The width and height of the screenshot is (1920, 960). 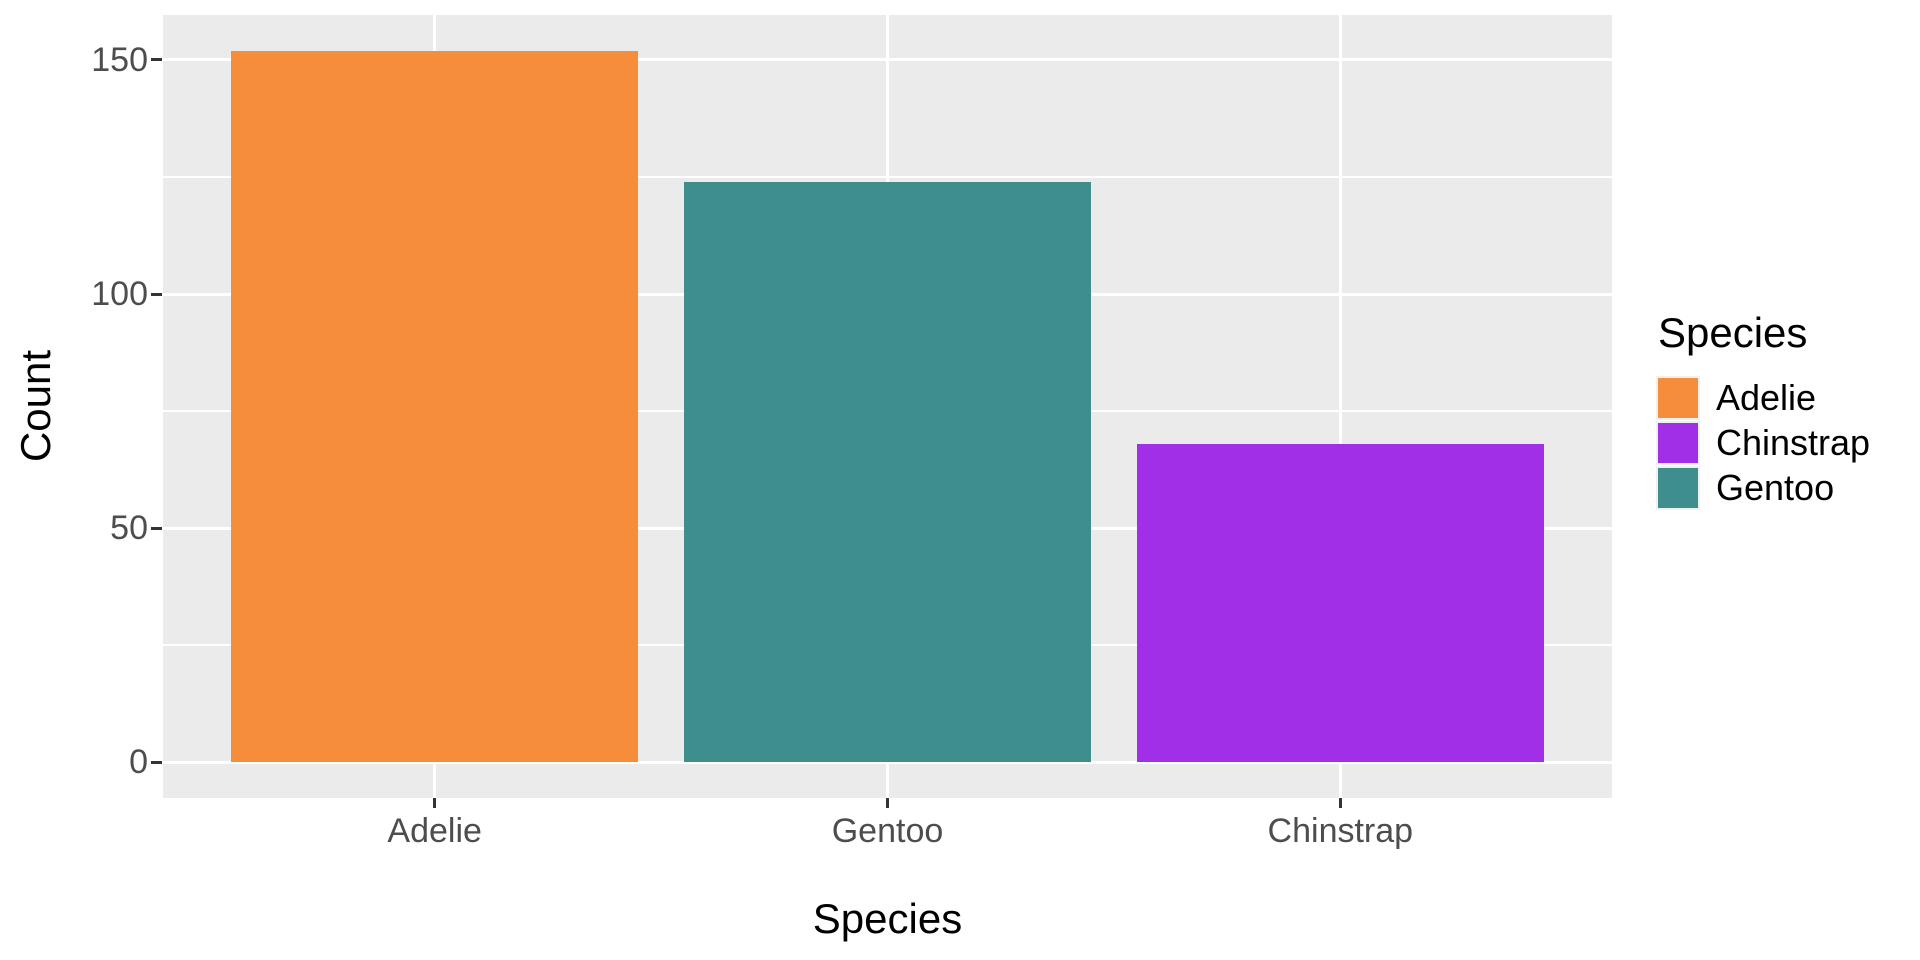 What do you see at coordinates (887, 803) in the screenshot?
I see `x-tick-mark-gentoo` at bounding box center [887, 803].